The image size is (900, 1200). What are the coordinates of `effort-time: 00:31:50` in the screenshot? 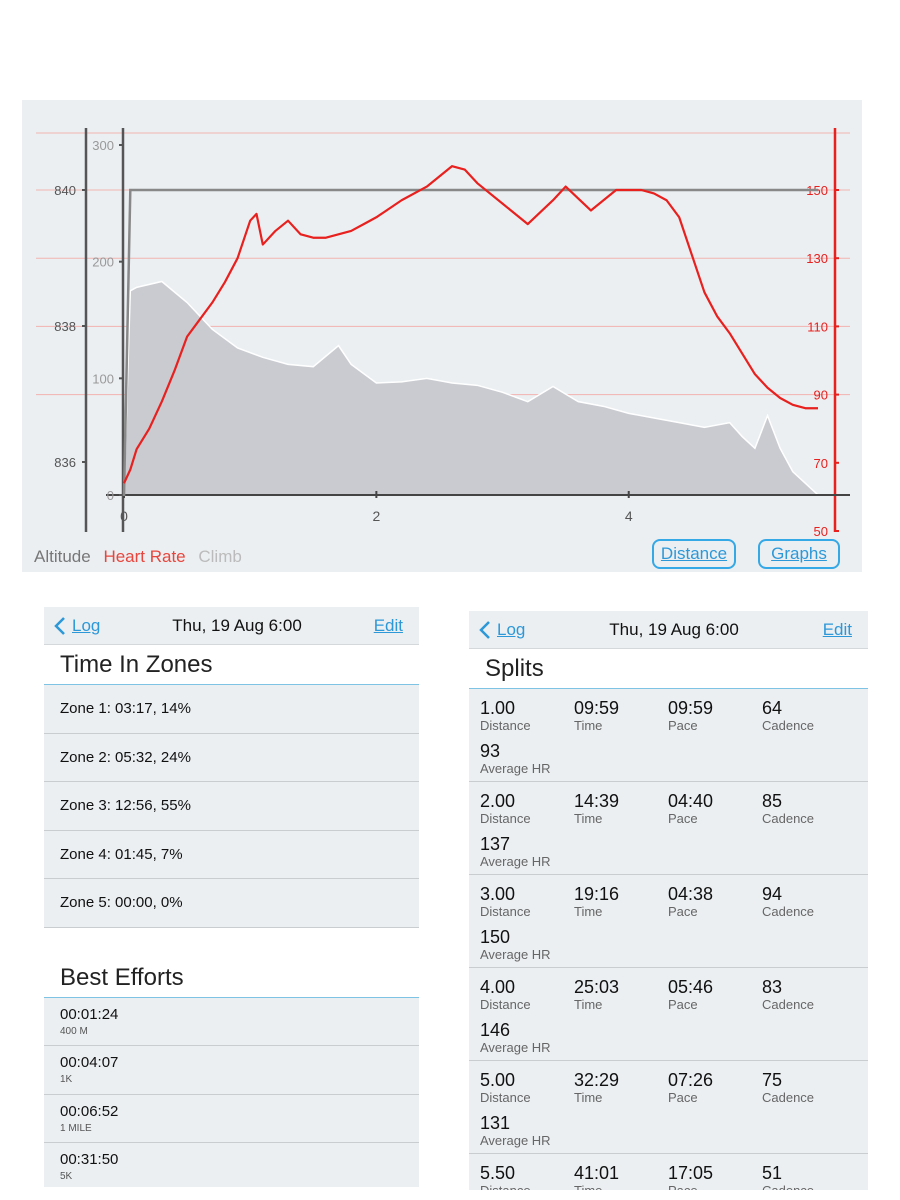 It's located at (89, 1159).